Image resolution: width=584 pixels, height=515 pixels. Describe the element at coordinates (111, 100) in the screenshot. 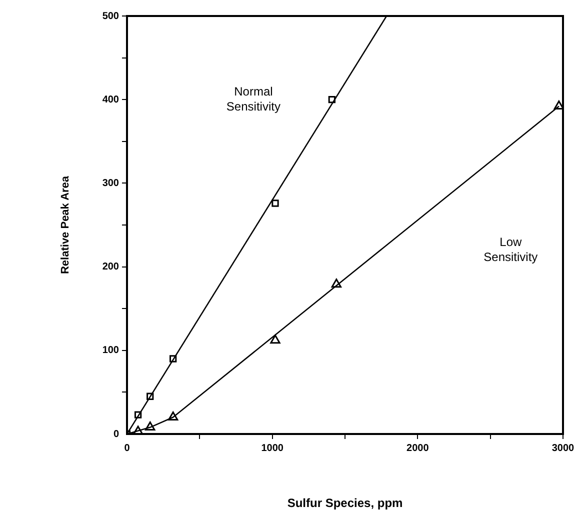

I see `y-tick-label: 400` at that location.